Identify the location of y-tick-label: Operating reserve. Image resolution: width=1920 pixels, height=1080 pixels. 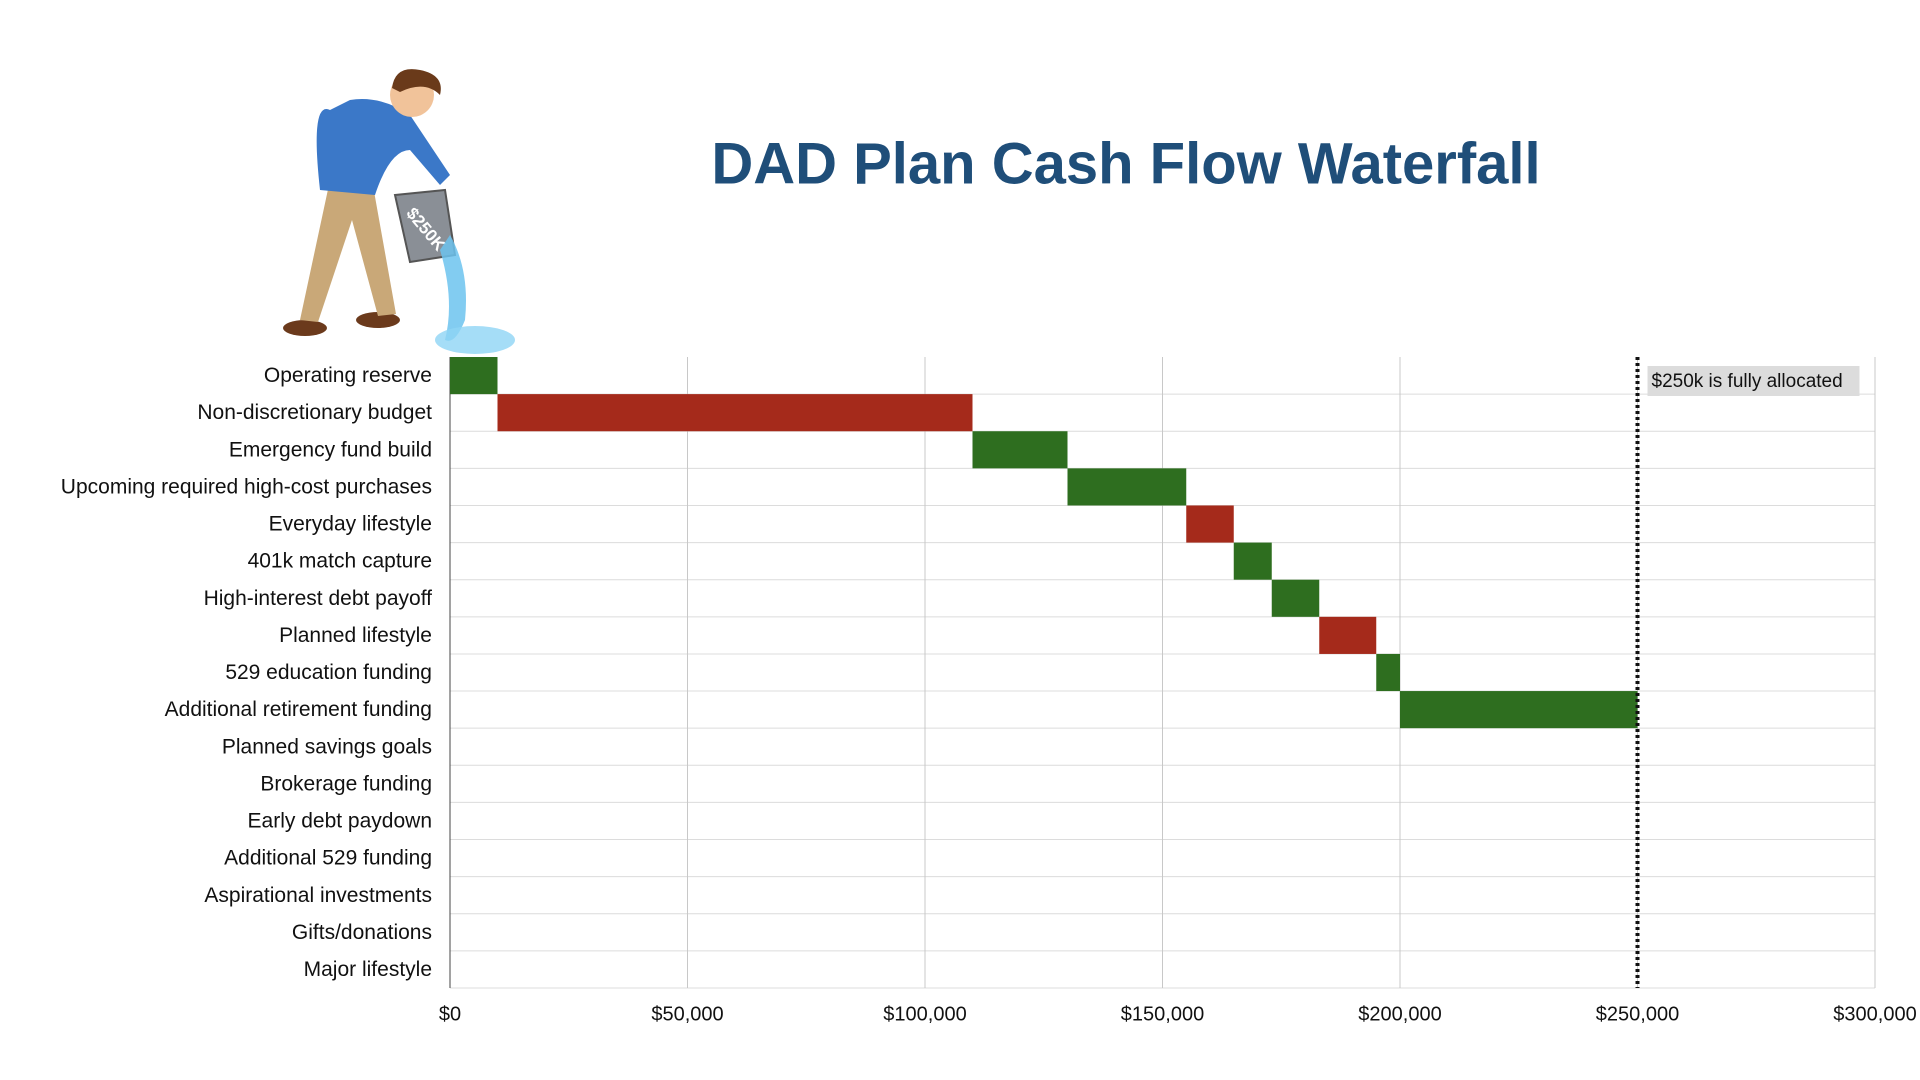
(348, 375).